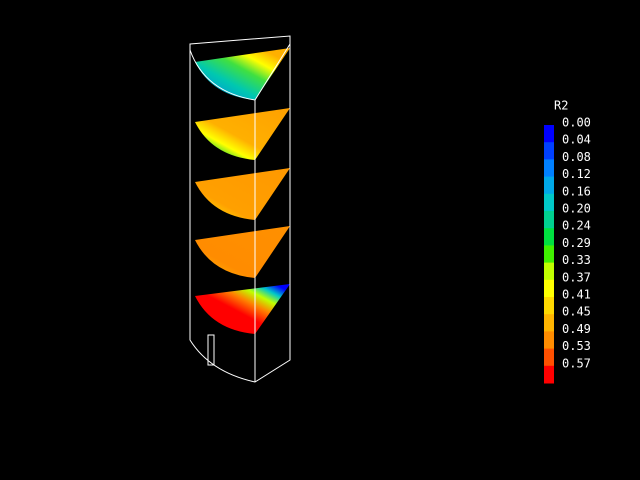 This screenshot has height=480, width=640. Describe the element at coordinates (576, 346) in the screenshot. I see `colorbar-label: 0.53` at that location.